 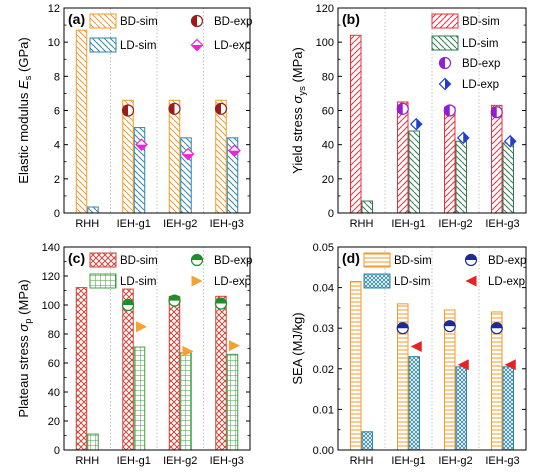 I want to click on y-axis-label: SEA (MJ/kg), so click(x=297, y=348).